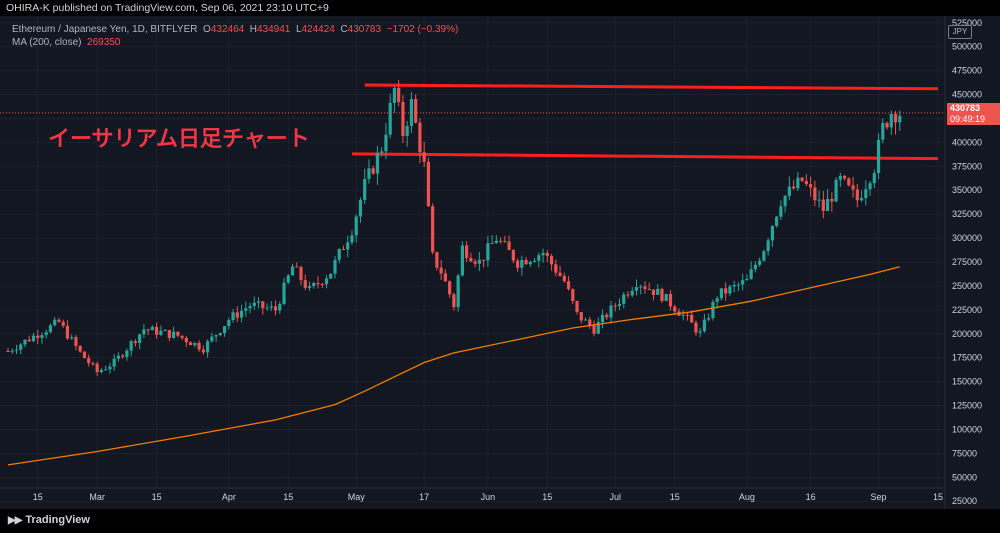 The image size is (1000, 533). I want to click on time-axis: 15 Mar 15 Apr 15 May 17 Jun 15 Jul 15 Aug 16 Sep 15, so click(488, 497).